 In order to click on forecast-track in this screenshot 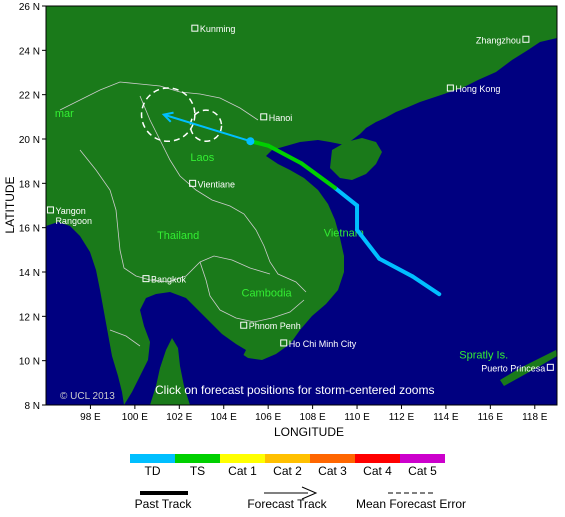, I will do `click(206, 127)`.